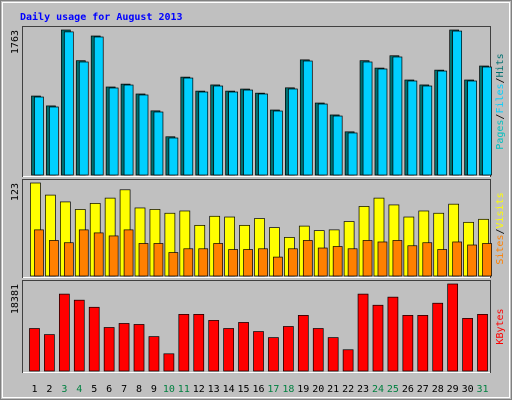 This screenshot has height=400, width=512. Describe the element at coordinates (34, 389) in the screenshot. I see `x-tick-label: 1` at that location.